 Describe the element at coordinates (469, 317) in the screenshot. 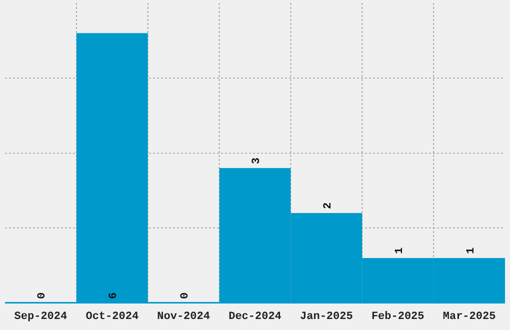

I see `x-tick-label: Mar-2025` at that location.